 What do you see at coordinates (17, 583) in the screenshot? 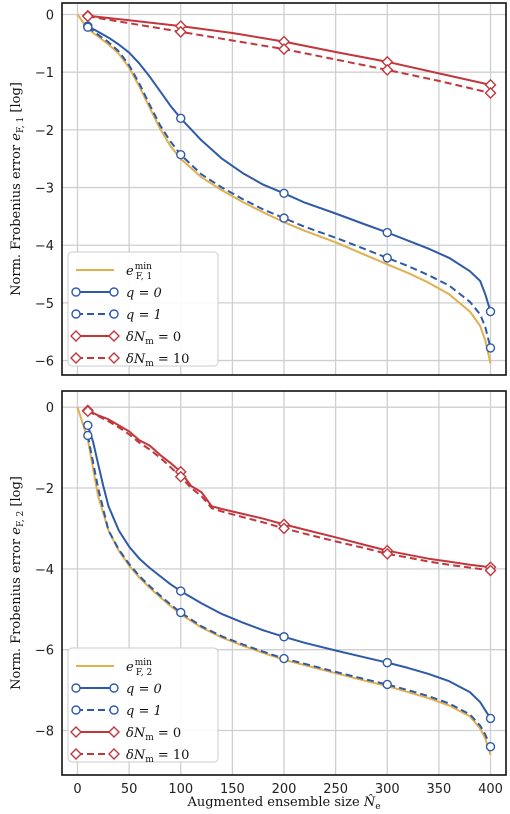
I see `y-axis-label: Norm. Frobenius error eF, 2 [log]` at bounding box center [17, 583].